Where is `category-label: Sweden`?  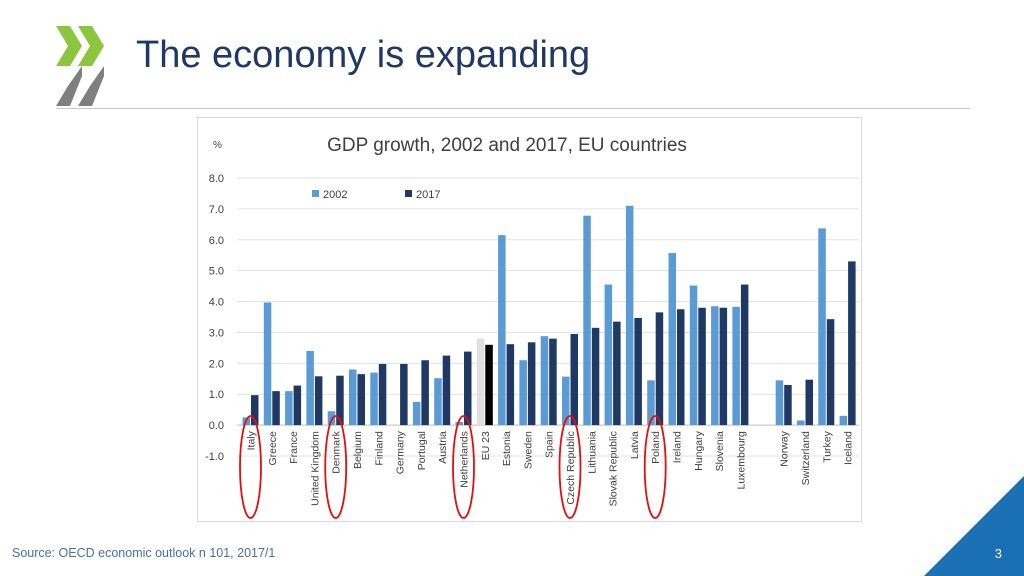 category-label: Sweden is located at coordinates (528, 450).